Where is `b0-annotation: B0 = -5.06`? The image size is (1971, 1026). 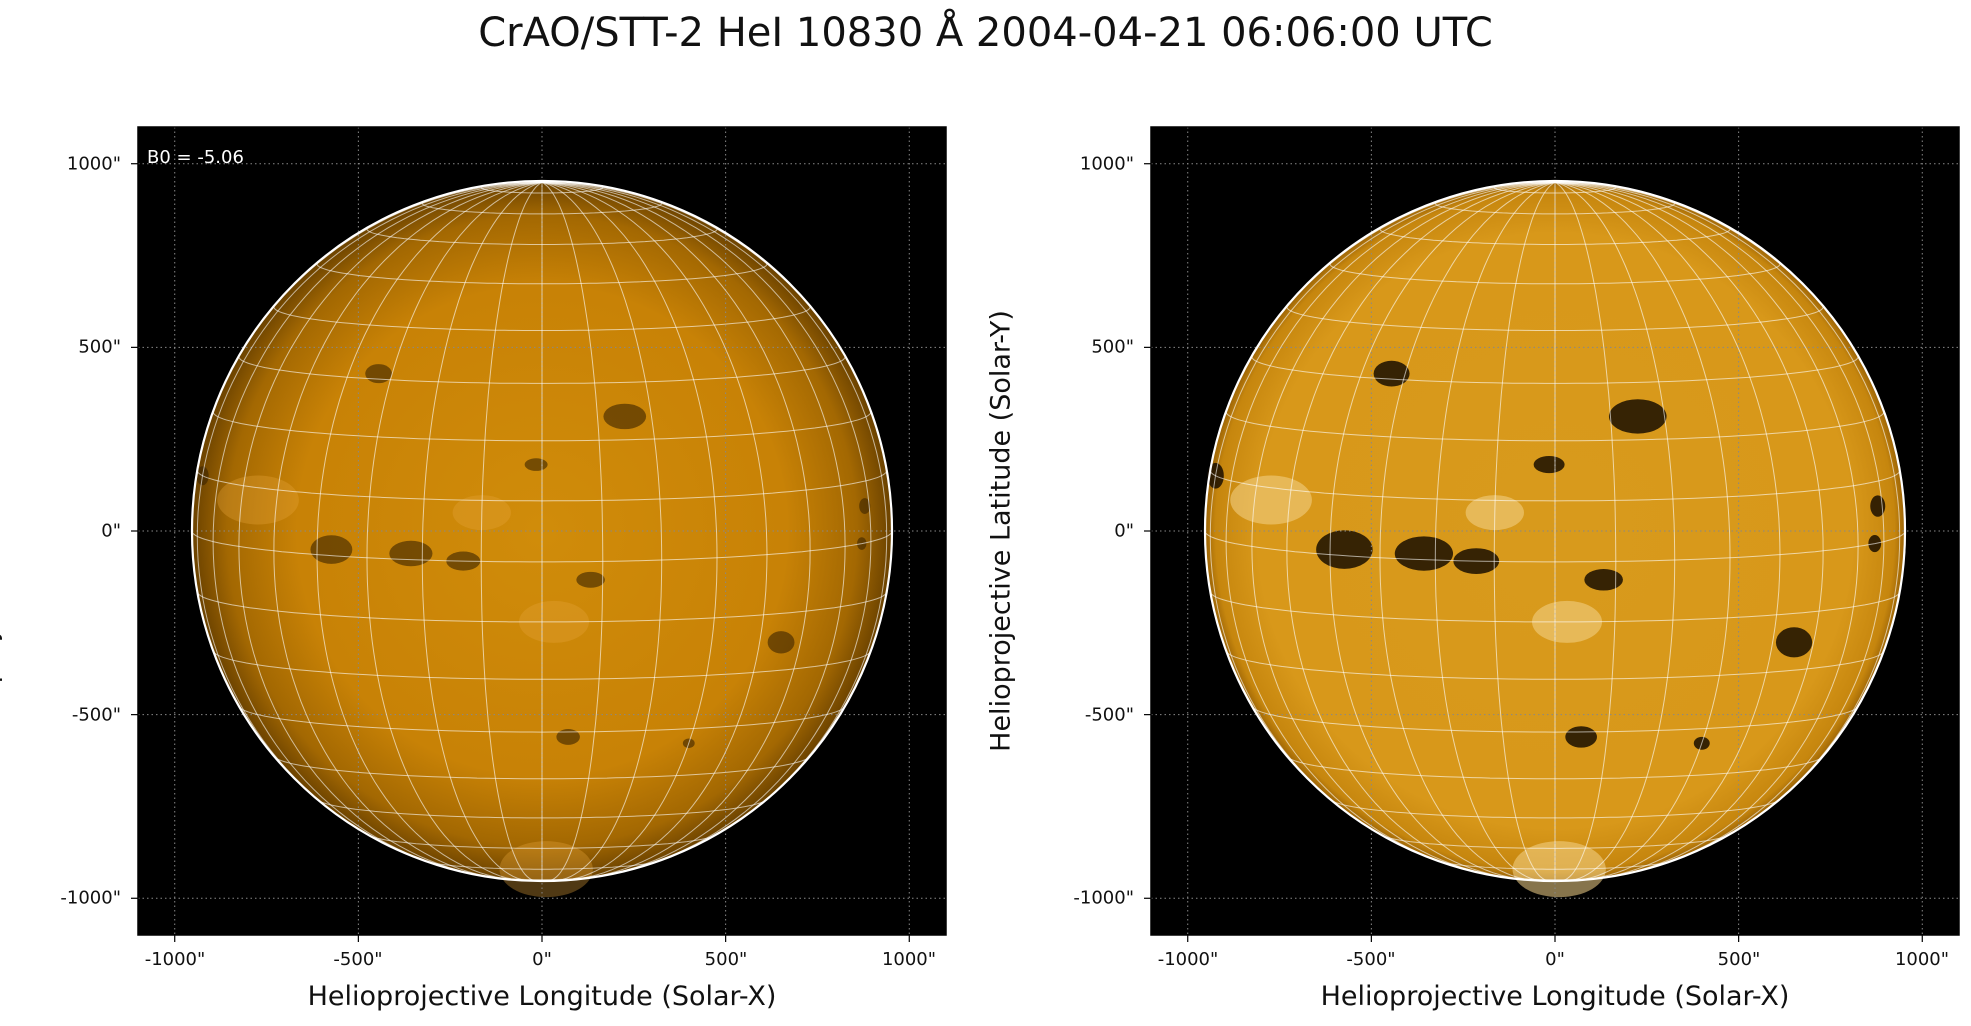 b0-annotation: B0 = -5.06 is located at coordinates (195, 157).